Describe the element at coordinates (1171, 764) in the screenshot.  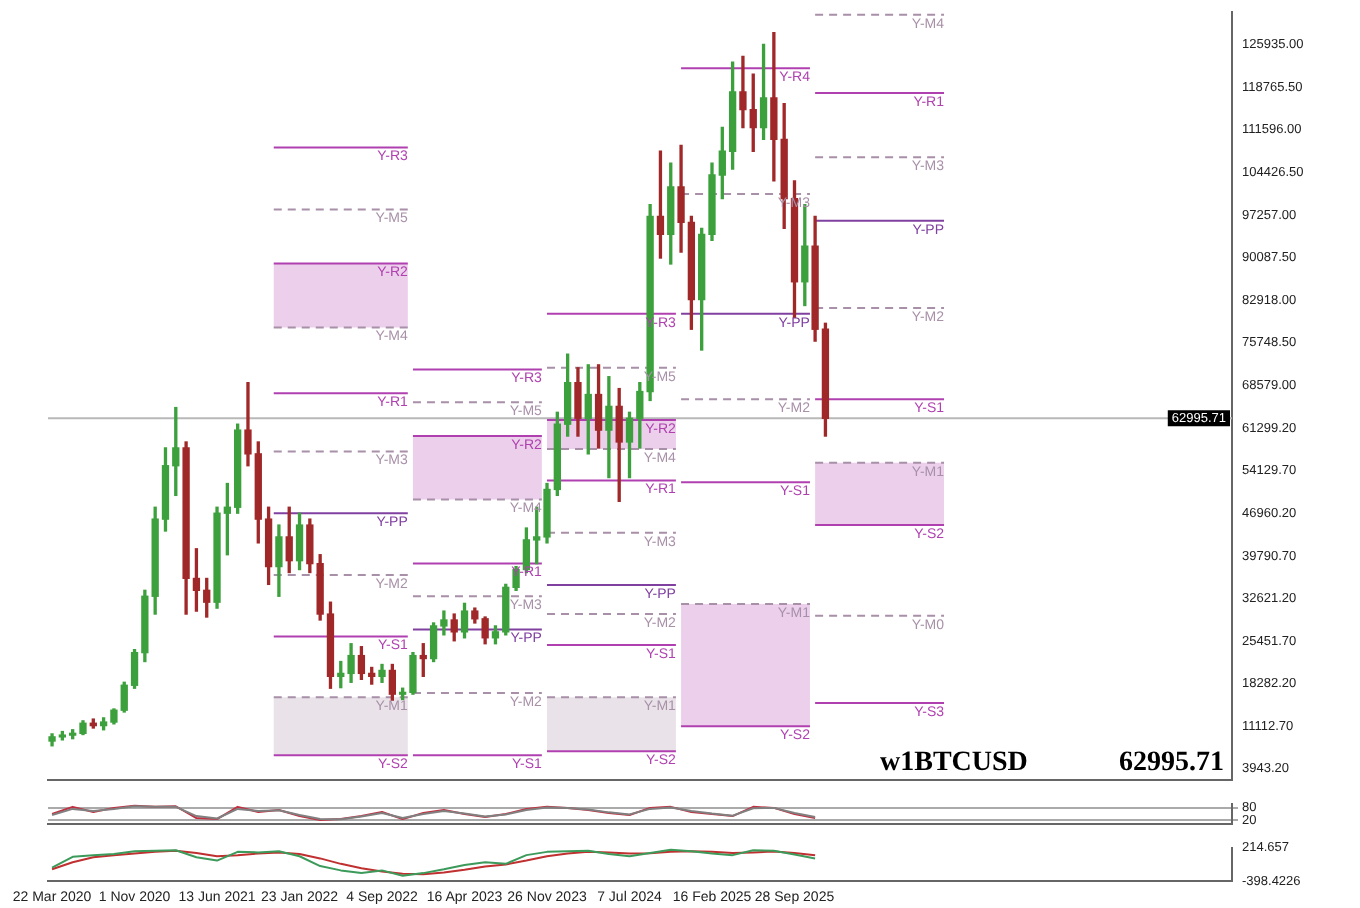
I see `annotation: 62995.71` at that location.